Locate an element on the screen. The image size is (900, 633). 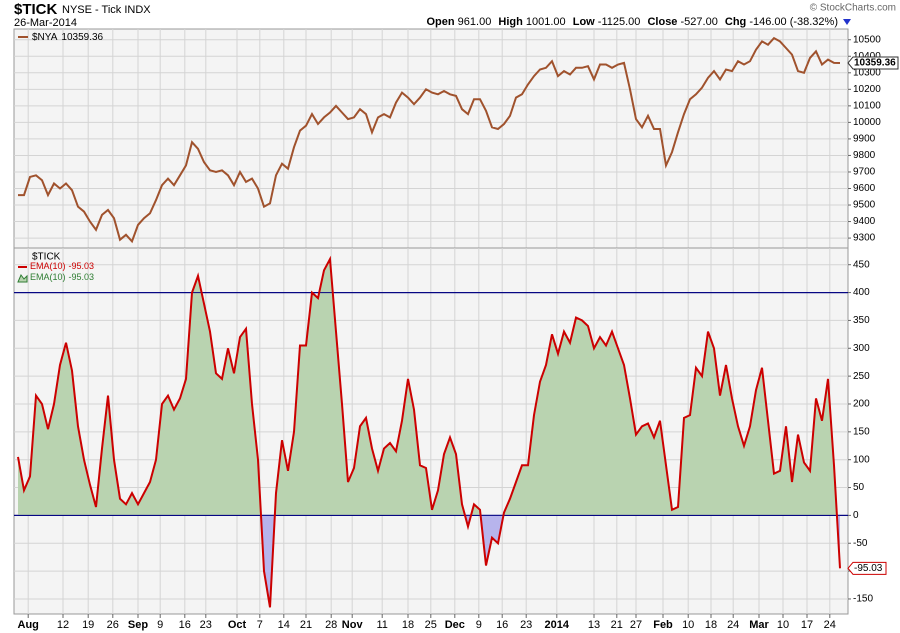
y-tick-label: 9500 is located at coordinates (864, 205).